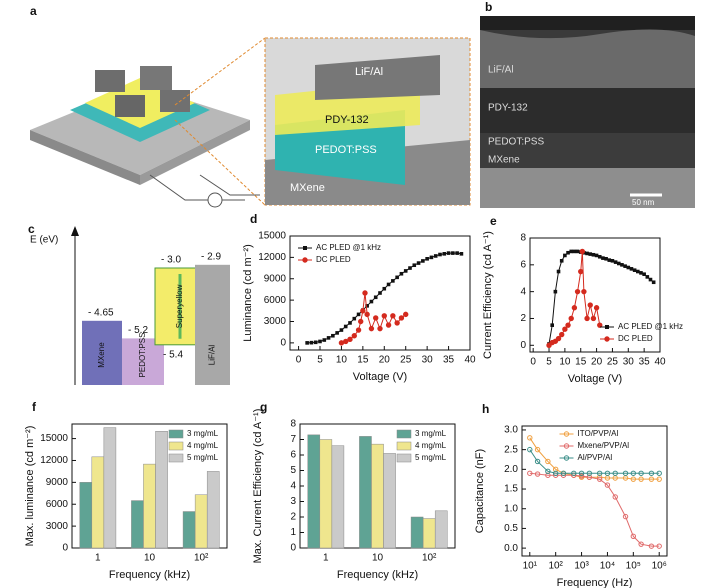 The width and height of the screenshot is (724, 588). I want to click on legend-label: Mxene/PVP/Al, so click(604, 445).